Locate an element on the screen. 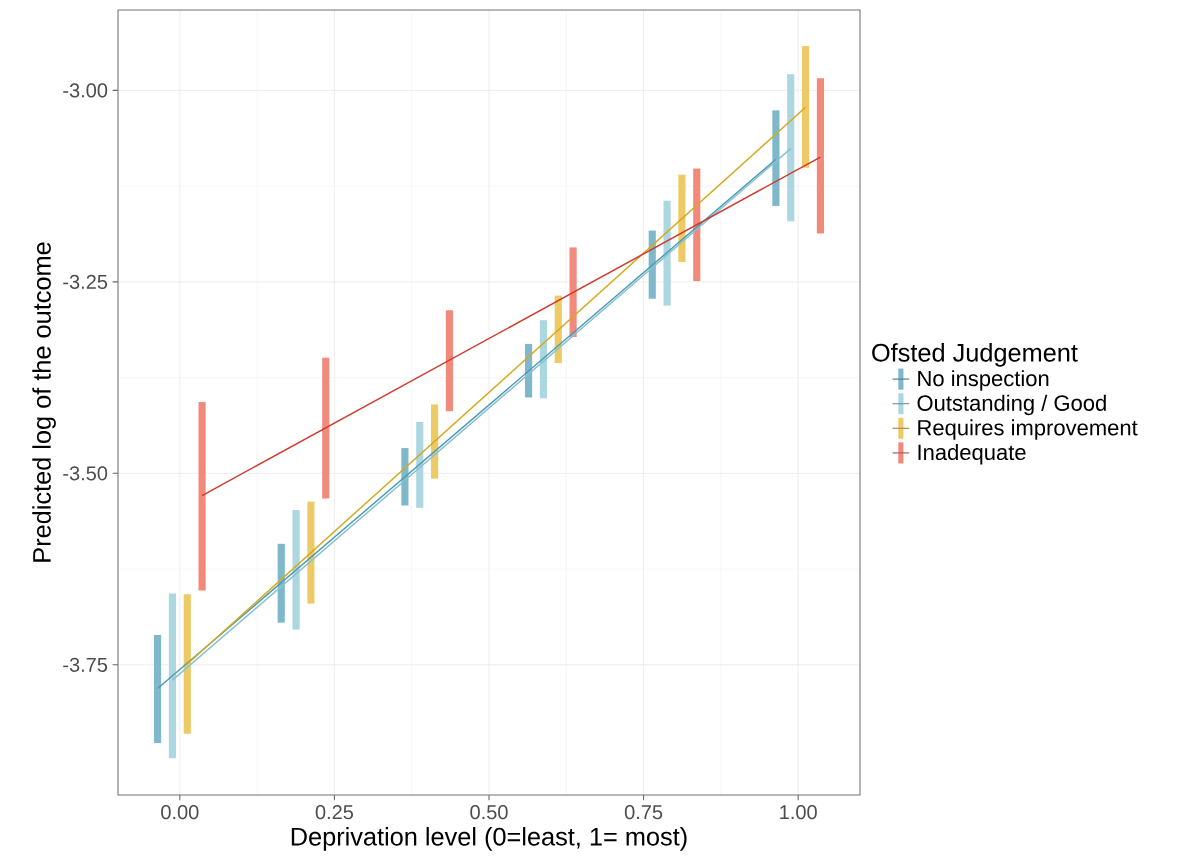 The width and height of the screenshot is (1199, 857). legend-label: Requires improvement is located at coordinates (1028, 429).